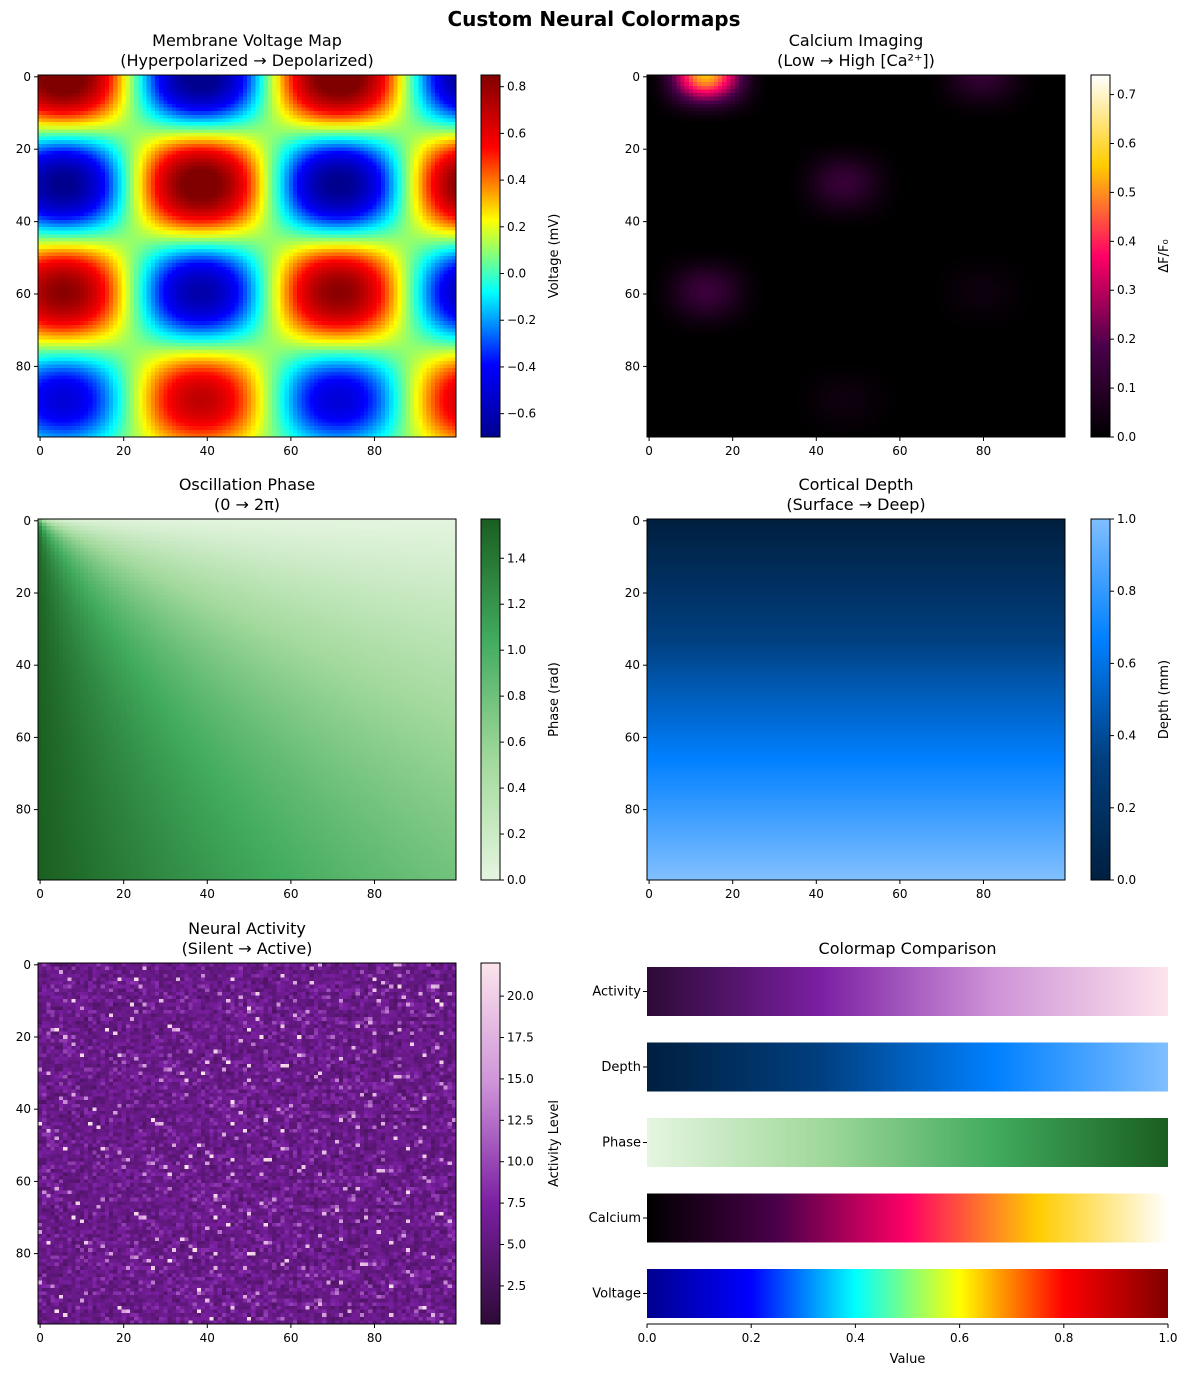 The width and height of the screenshot is (1189, 1377). Describe the element at coordinates (516, 1245) in the screenshot. I see `colorbar-tick-label: 5.0` at that location.